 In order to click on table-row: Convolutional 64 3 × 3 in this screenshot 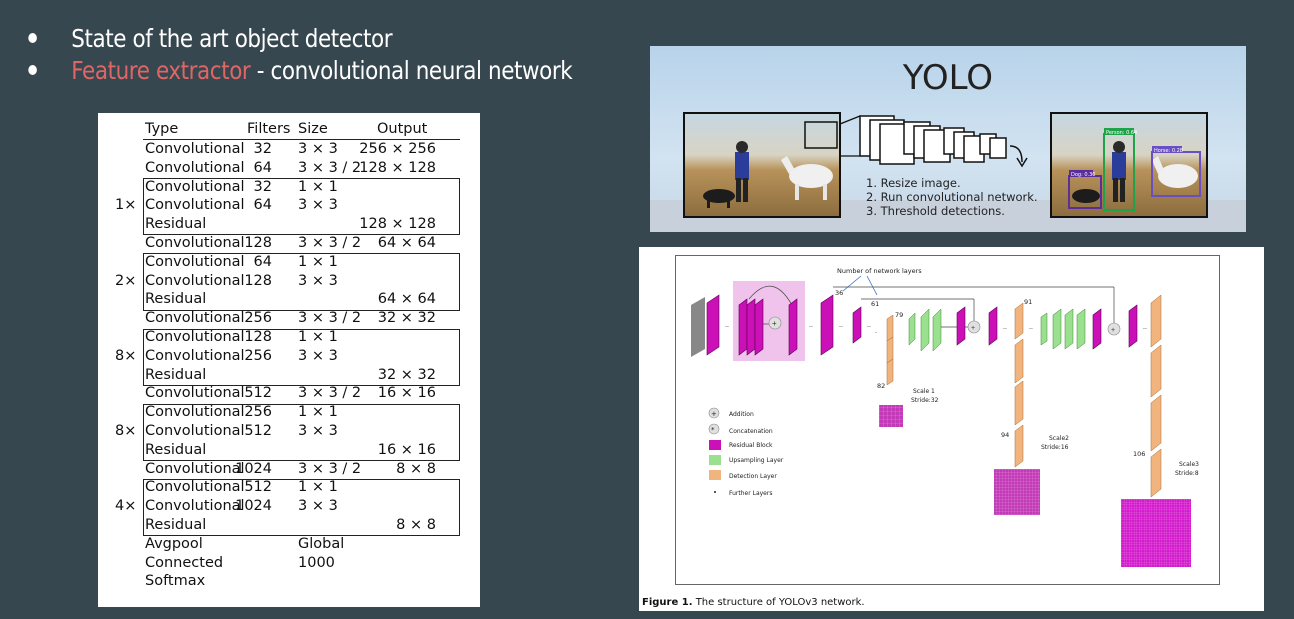, I will do `click(286, 206)`.